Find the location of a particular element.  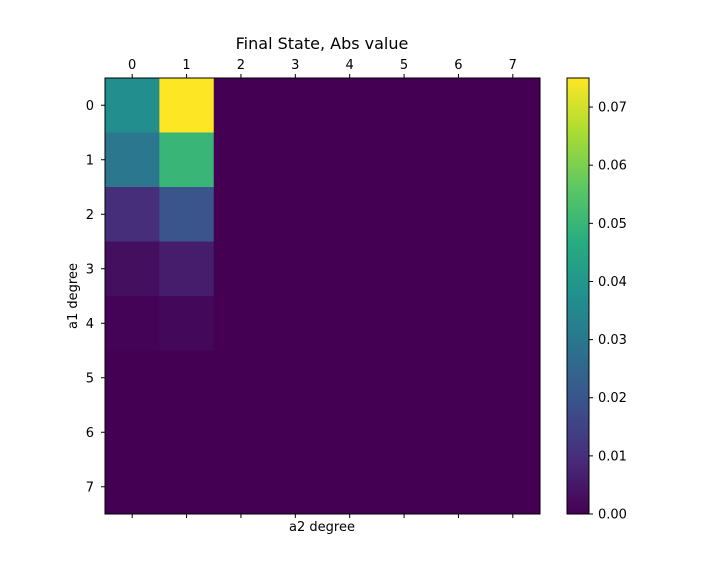

colorbar is located at coordinates (578, 296).